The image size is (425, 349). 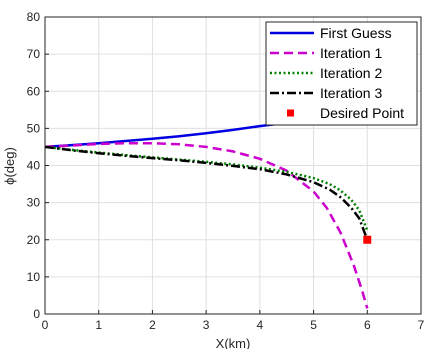 I want to click on legend-label-desired-point: Desired Point, so click(x=362, y=113).